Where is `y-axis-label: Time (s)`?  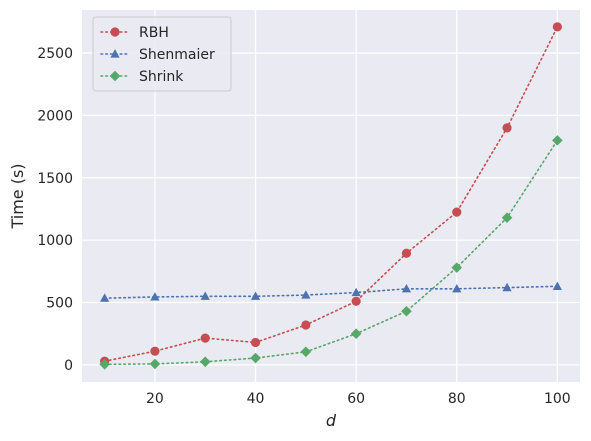 y-axis-label: Time (s) is located at coordinates (17, 196).